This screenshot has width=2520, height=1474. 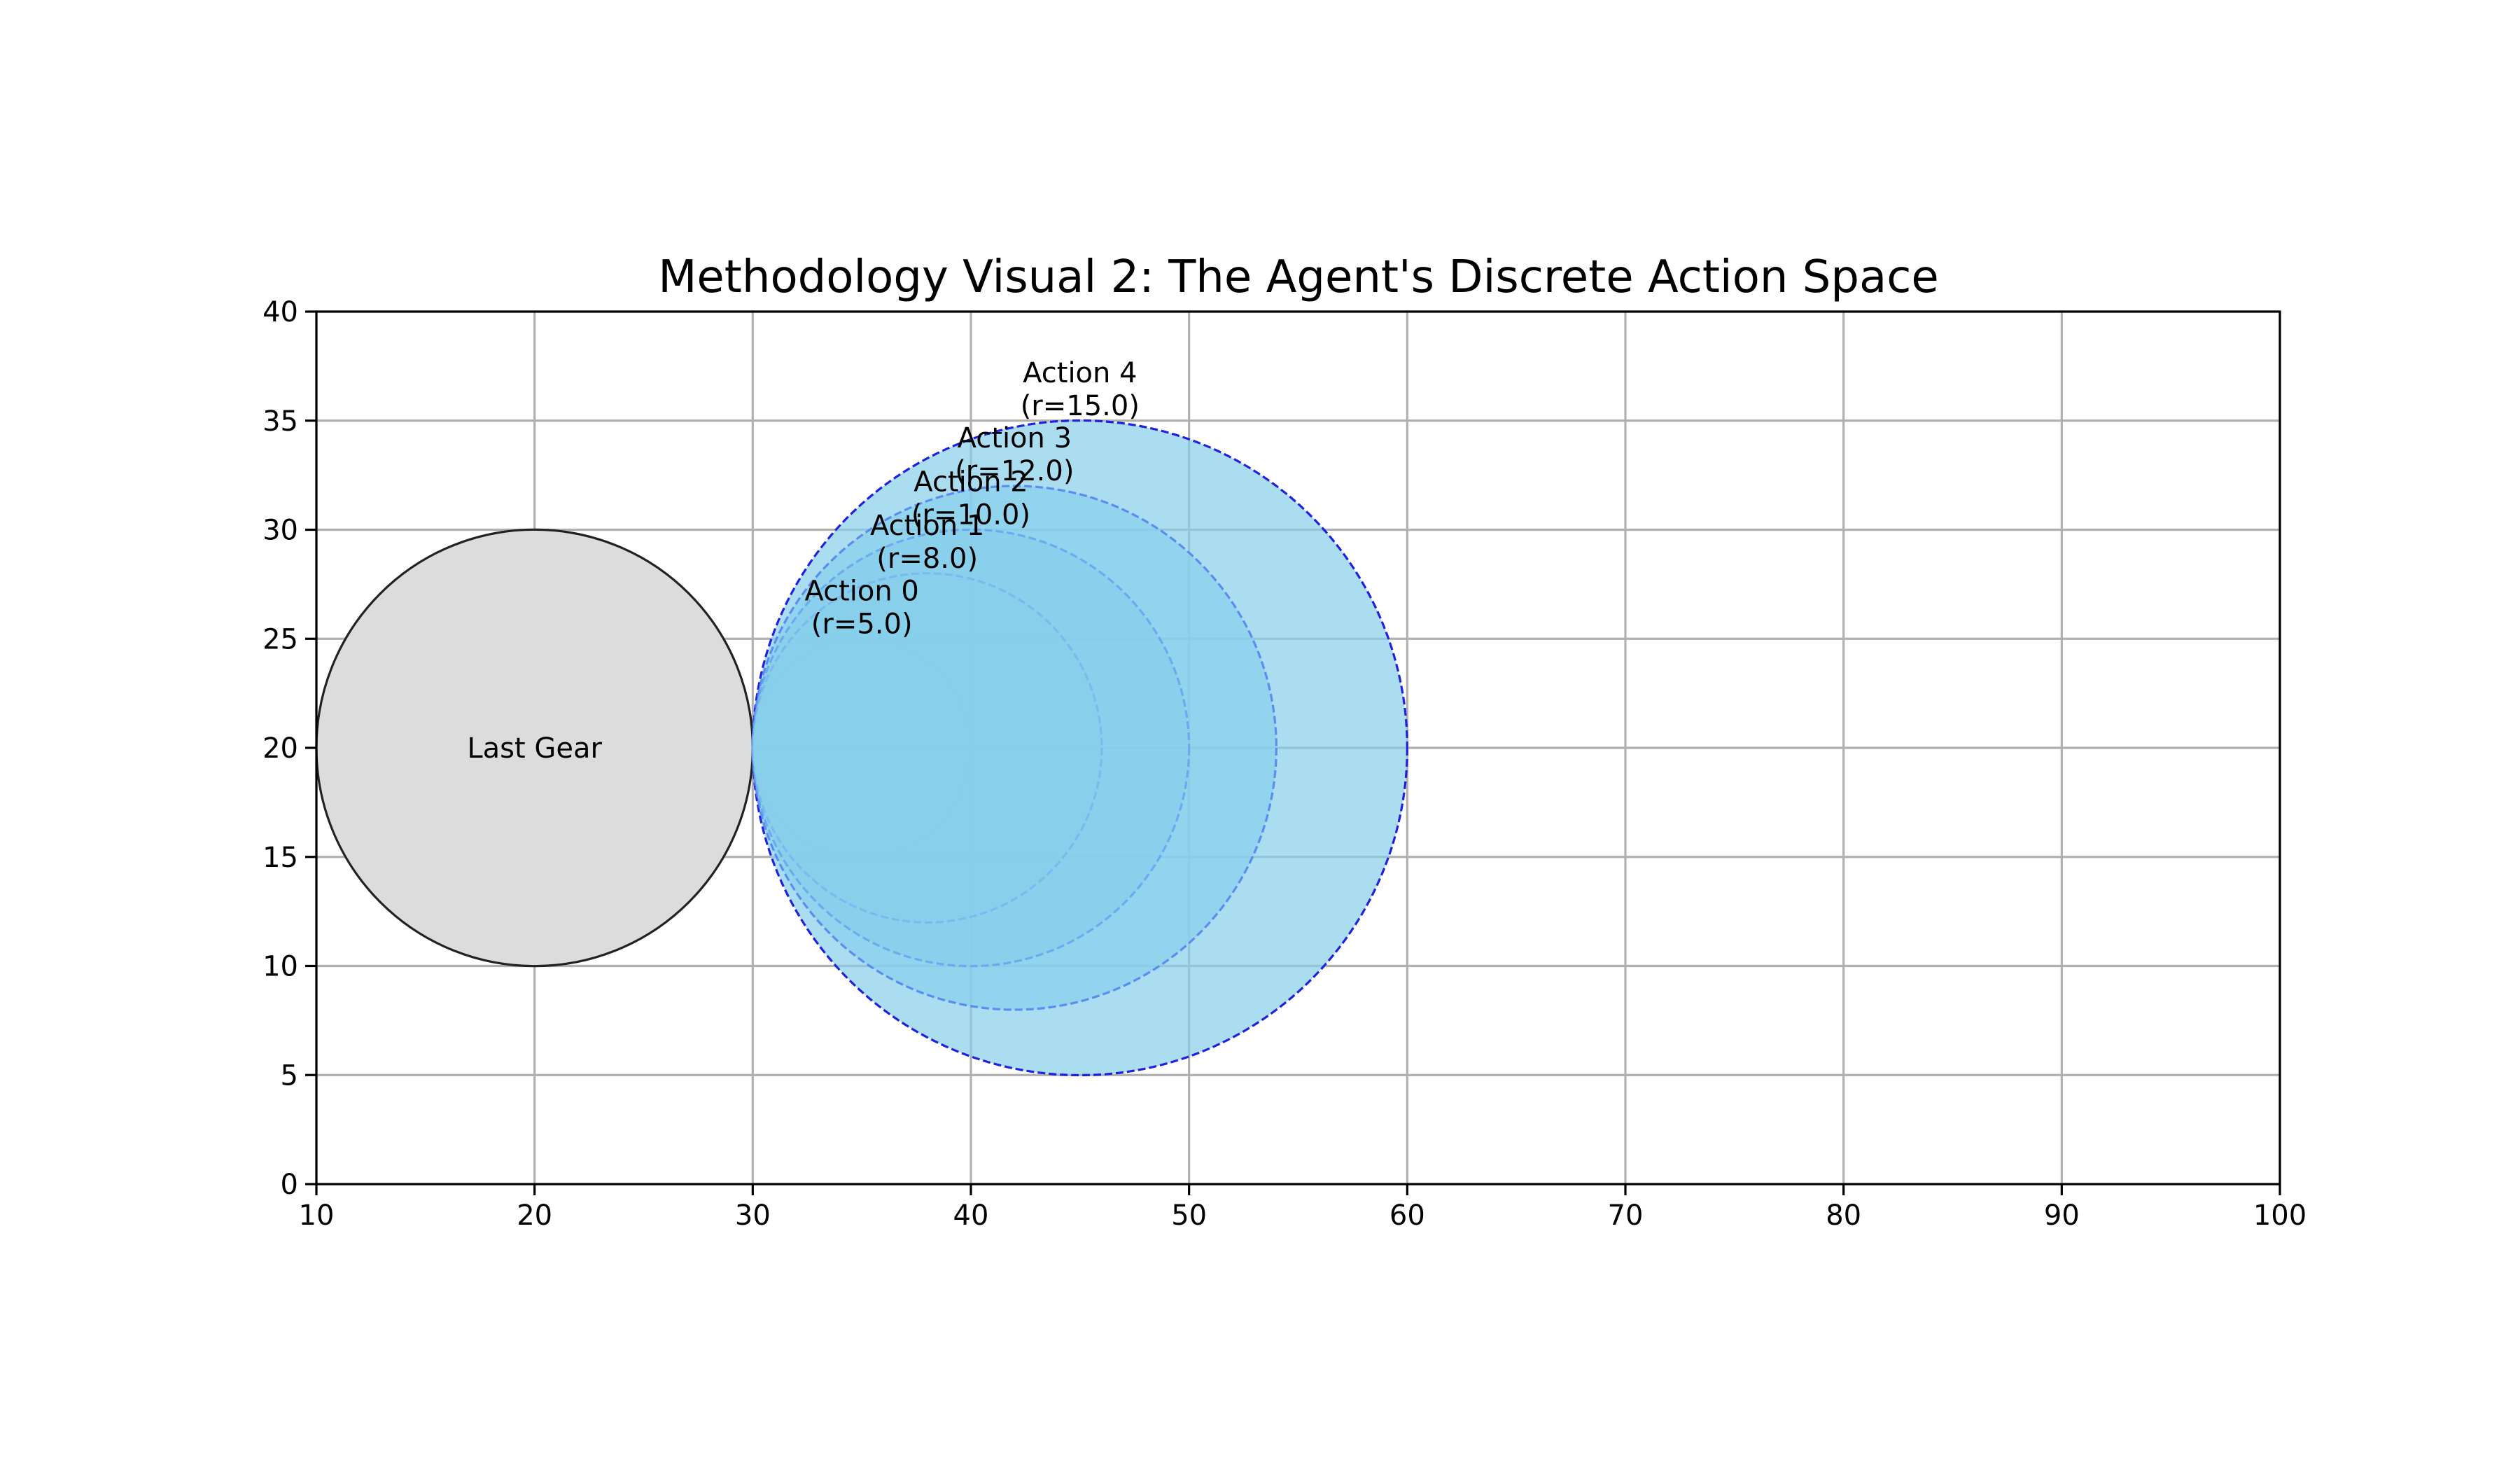 I want to click on action-radius-label-1: (r=8.0), so click(x=927, y=559).